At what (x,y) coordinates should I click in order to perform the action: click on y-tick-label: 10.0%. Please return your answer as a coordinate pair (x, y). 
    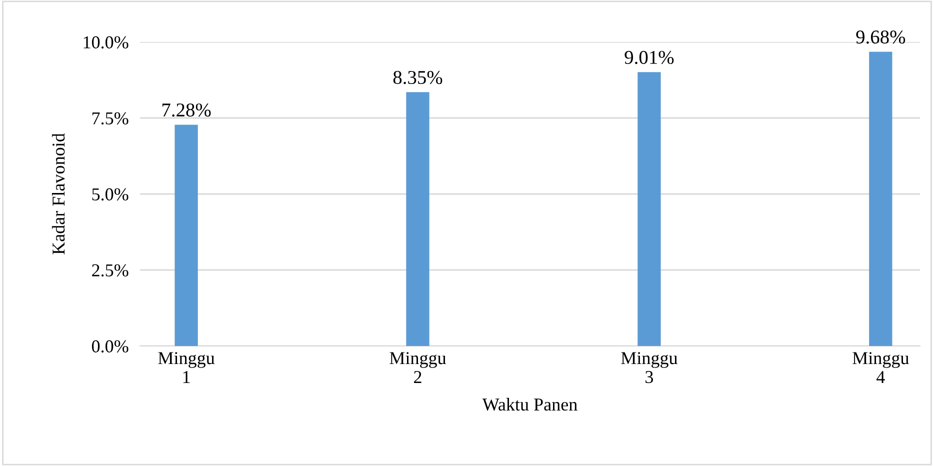
    Looking at the image, I should click on (106, 42).